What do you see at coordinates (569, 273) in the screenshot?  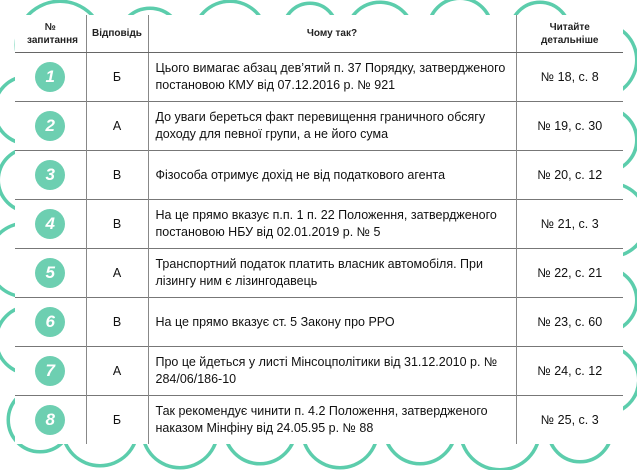 I see `reference-cell: № 22, с. 21` at bounding box center [569, 273].